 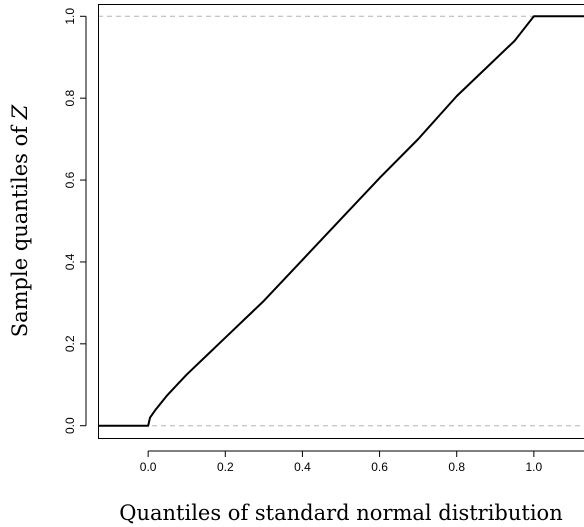 I want to click on y-axis: 0.0 0.2 0.4 0.6 0.8 1.0, so click(x=75, y=221).